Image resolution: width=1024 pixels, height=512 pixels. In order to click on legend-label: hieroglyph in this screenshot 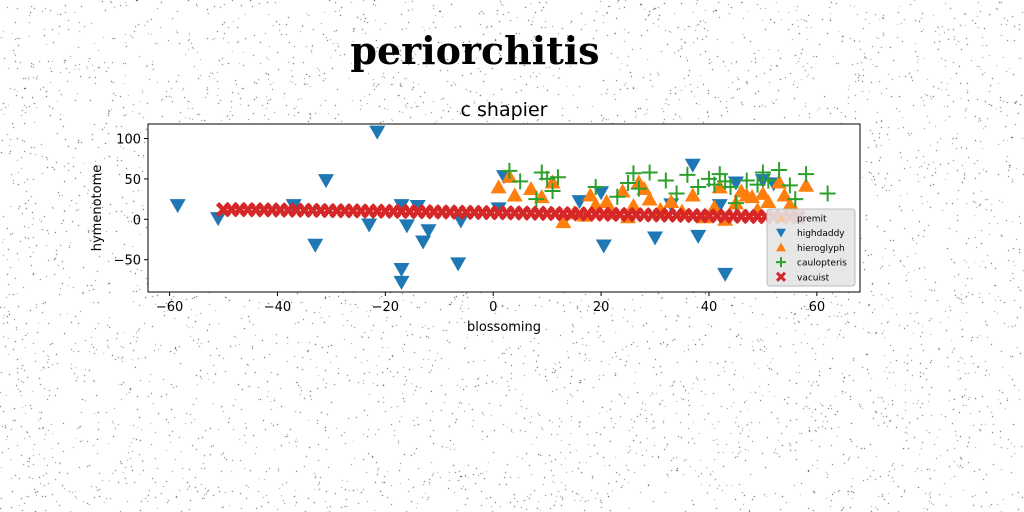, I will do `click(821, 249)`.